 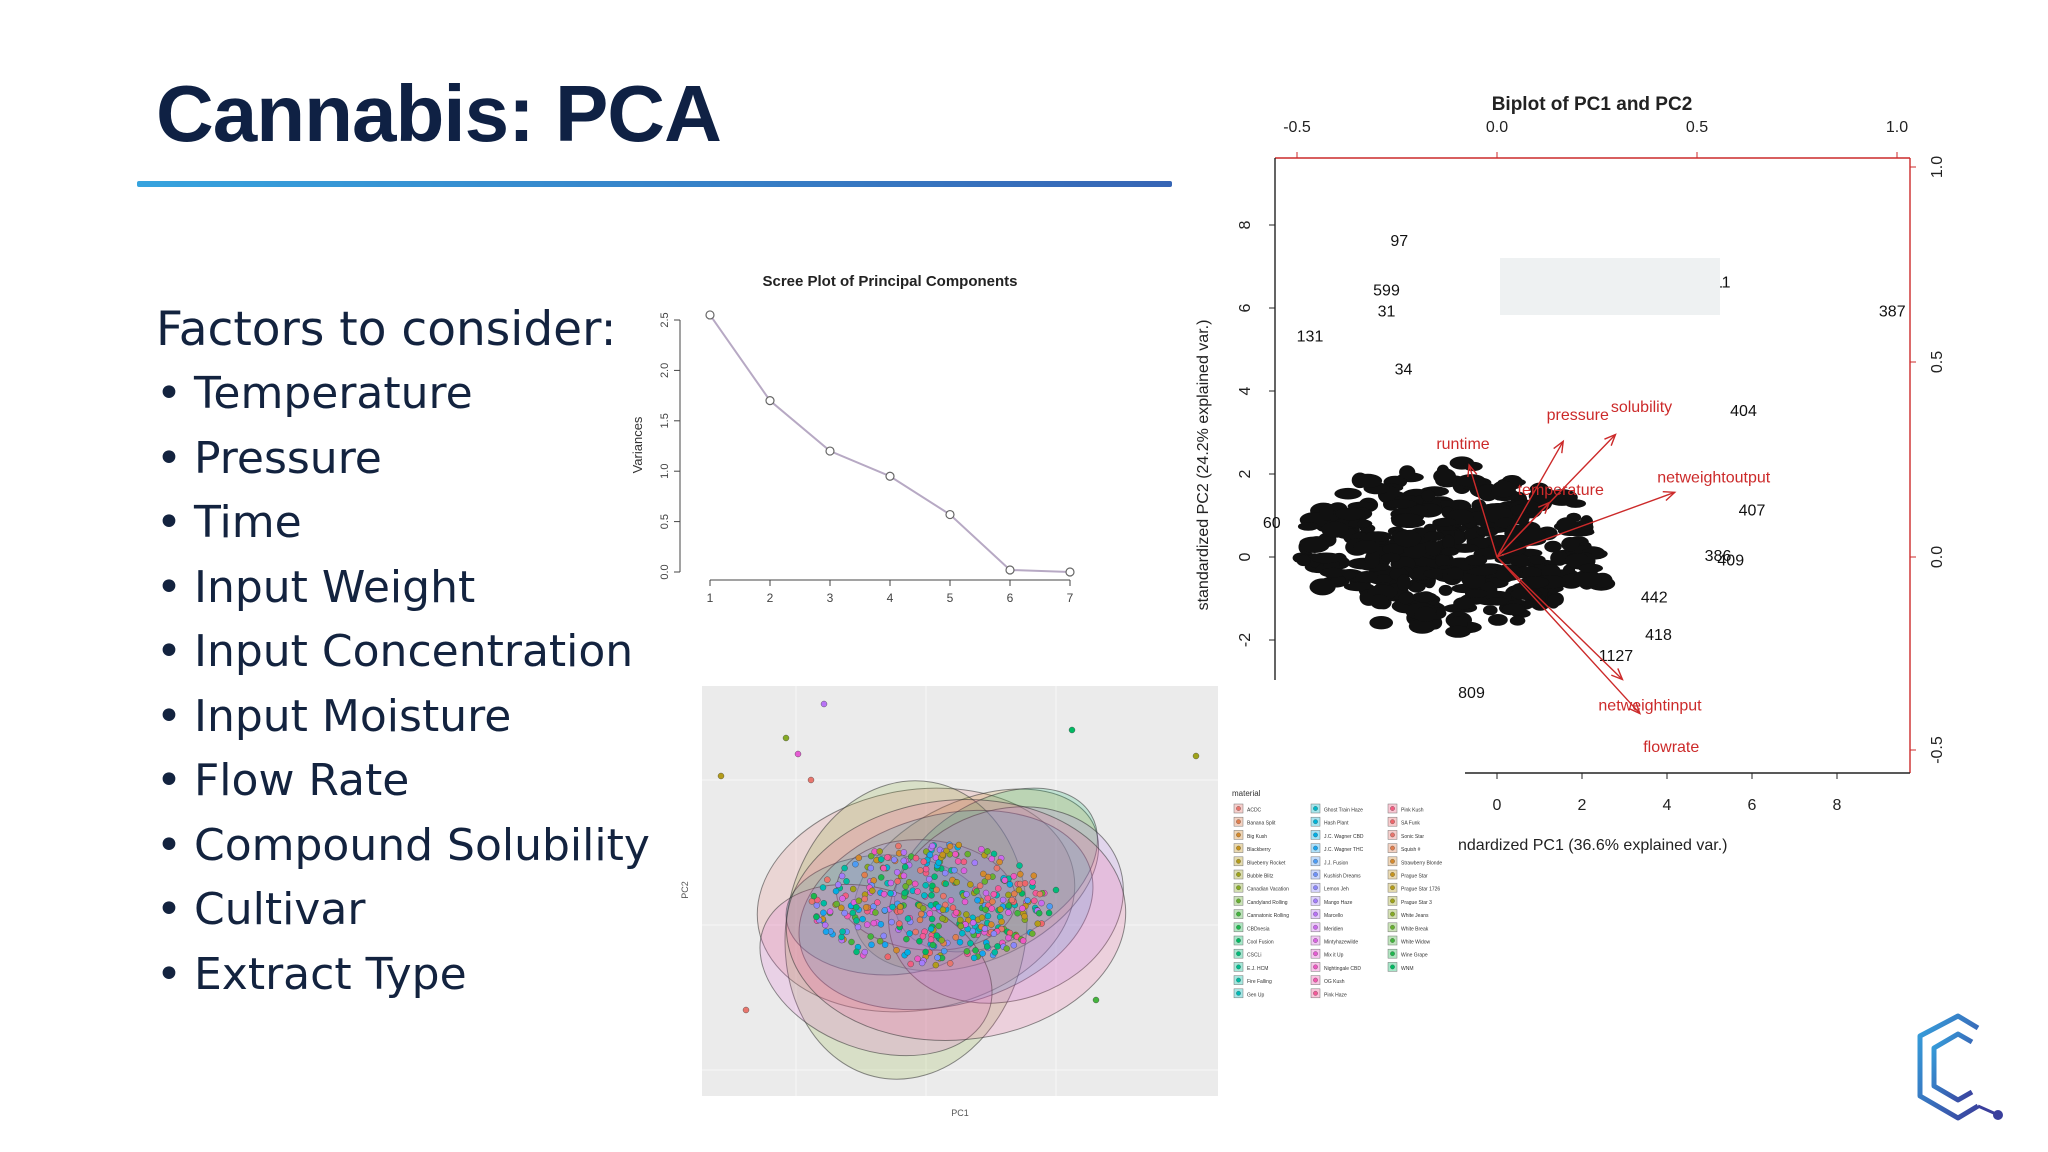 I want to click on factor-label: Input Weight, so click(x=335, y=587).